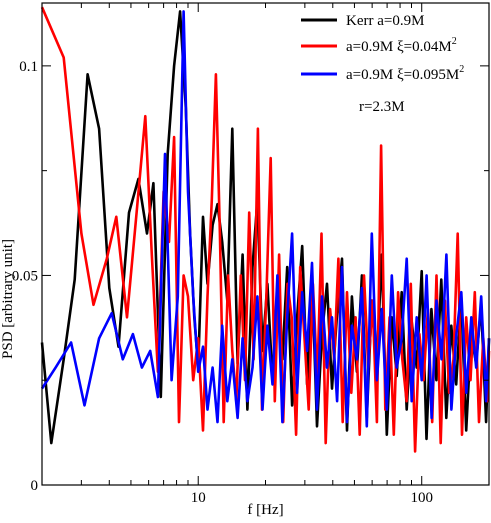  What do you see at coordinates (382, 107) in the screenshot?
I see `annotation-radius: r=2.3M` at bounding box center [382, 107].